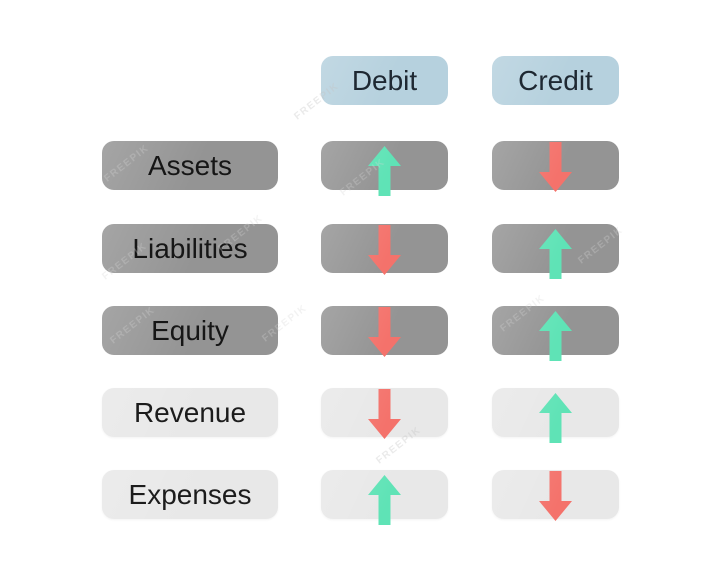 The width and height of the screenshot is (720, 576). I want to click on expenses-debit-cell, so click(384, 497).